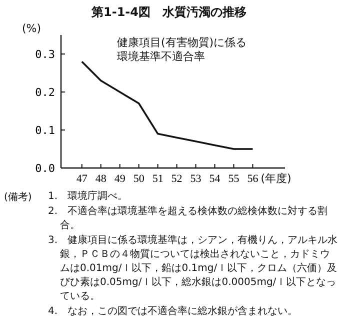  What do you see at coordinates (158, 179) in the screenshot?
I see `x-tick-label: 51` at bounding box center [158, 179].